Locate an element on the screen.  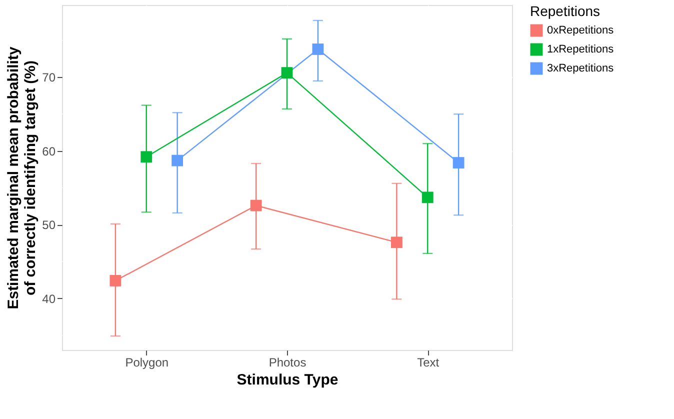
y-tick-label: 60 is located at coordinates (49, 151).